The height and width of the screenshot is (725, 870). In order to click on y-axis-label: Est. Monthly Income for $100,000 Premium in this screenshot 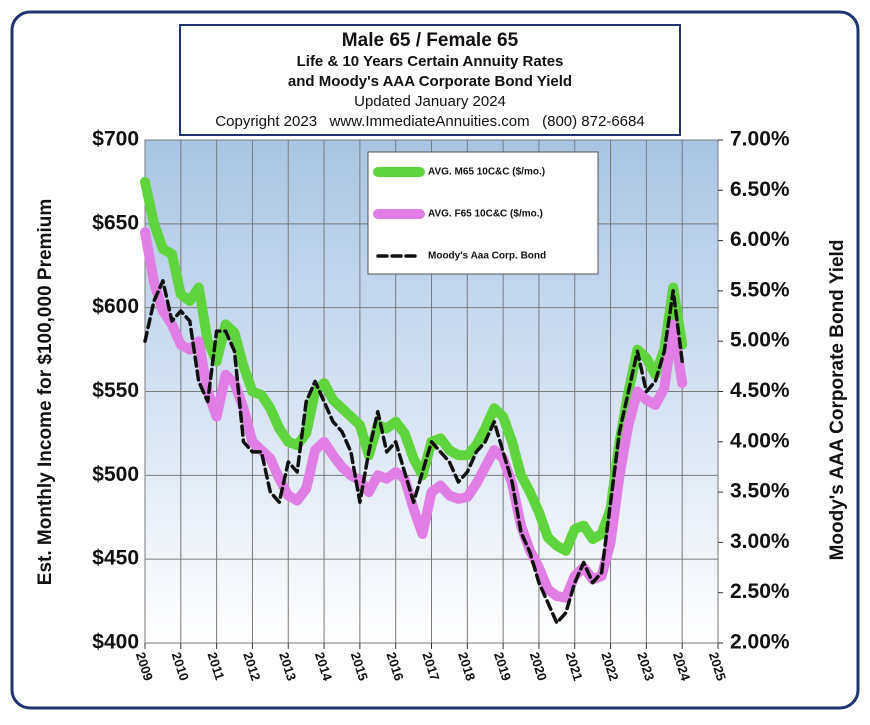, I will do `click(45, 392)`.